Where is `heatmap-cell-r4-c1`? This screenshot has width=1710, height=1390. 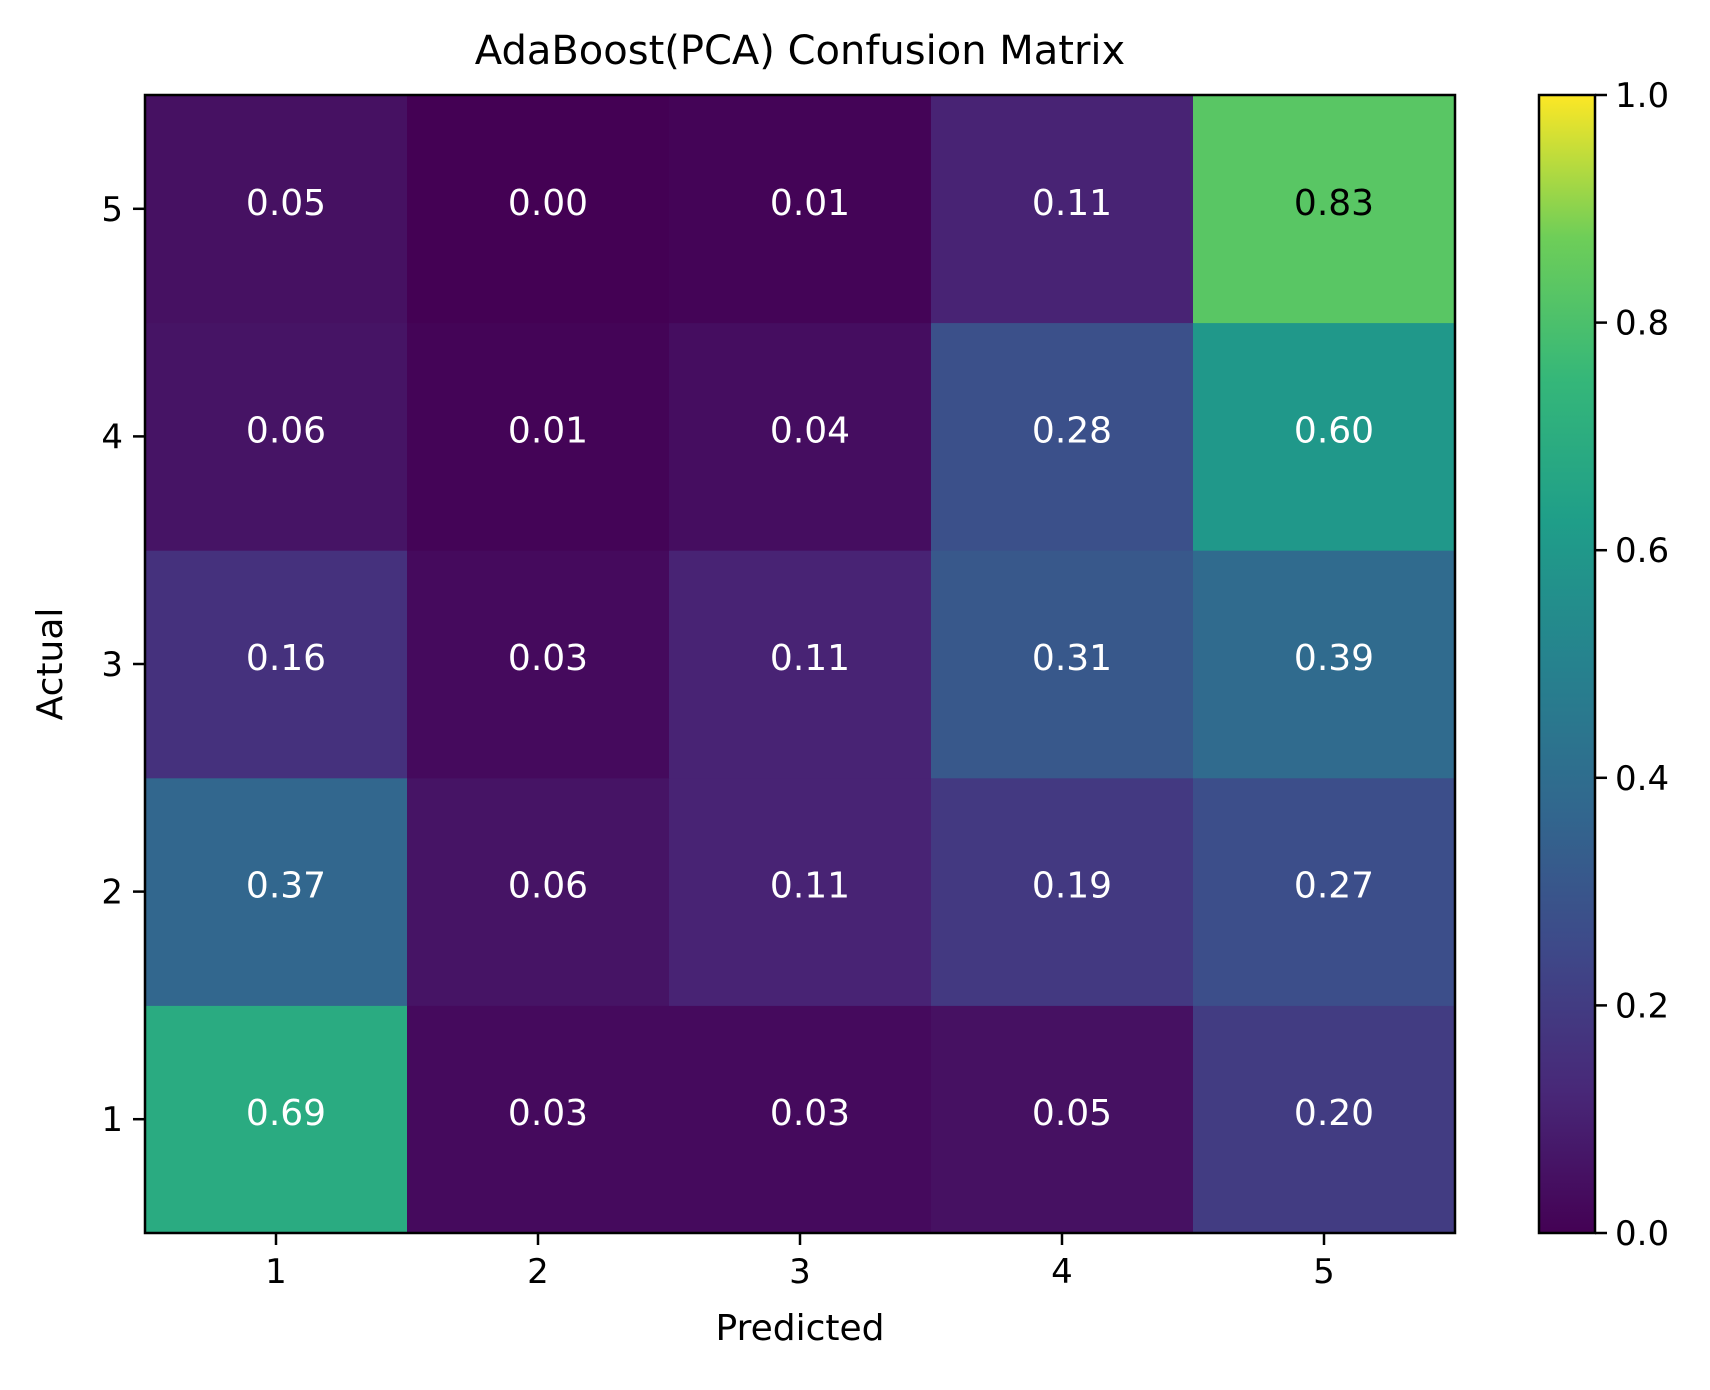 heatmap-cell-r4-c1 is located at coordinates (276, 436).